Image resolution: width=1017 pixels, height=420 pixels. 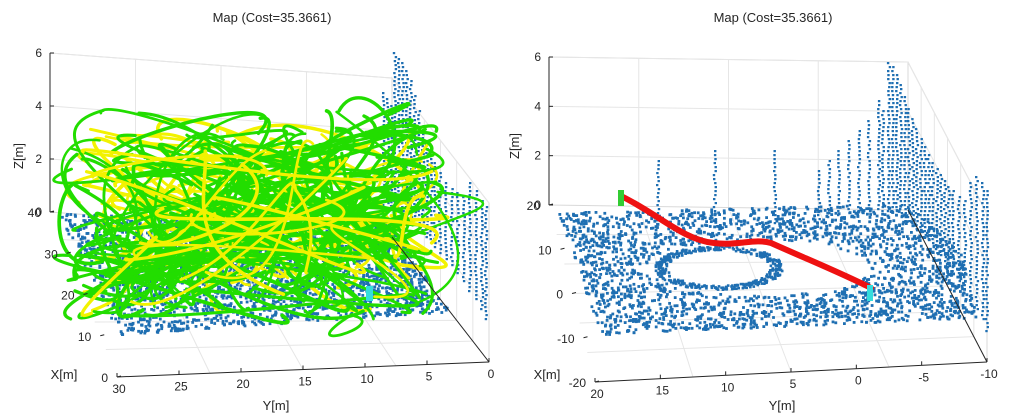 I want to click on grid-line, so click(x=739, y=235).